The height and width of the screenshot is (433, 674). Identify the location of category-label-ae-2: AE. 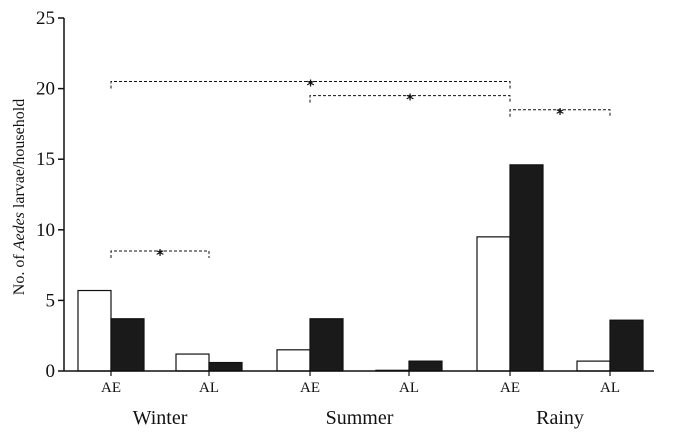
(310, 388).